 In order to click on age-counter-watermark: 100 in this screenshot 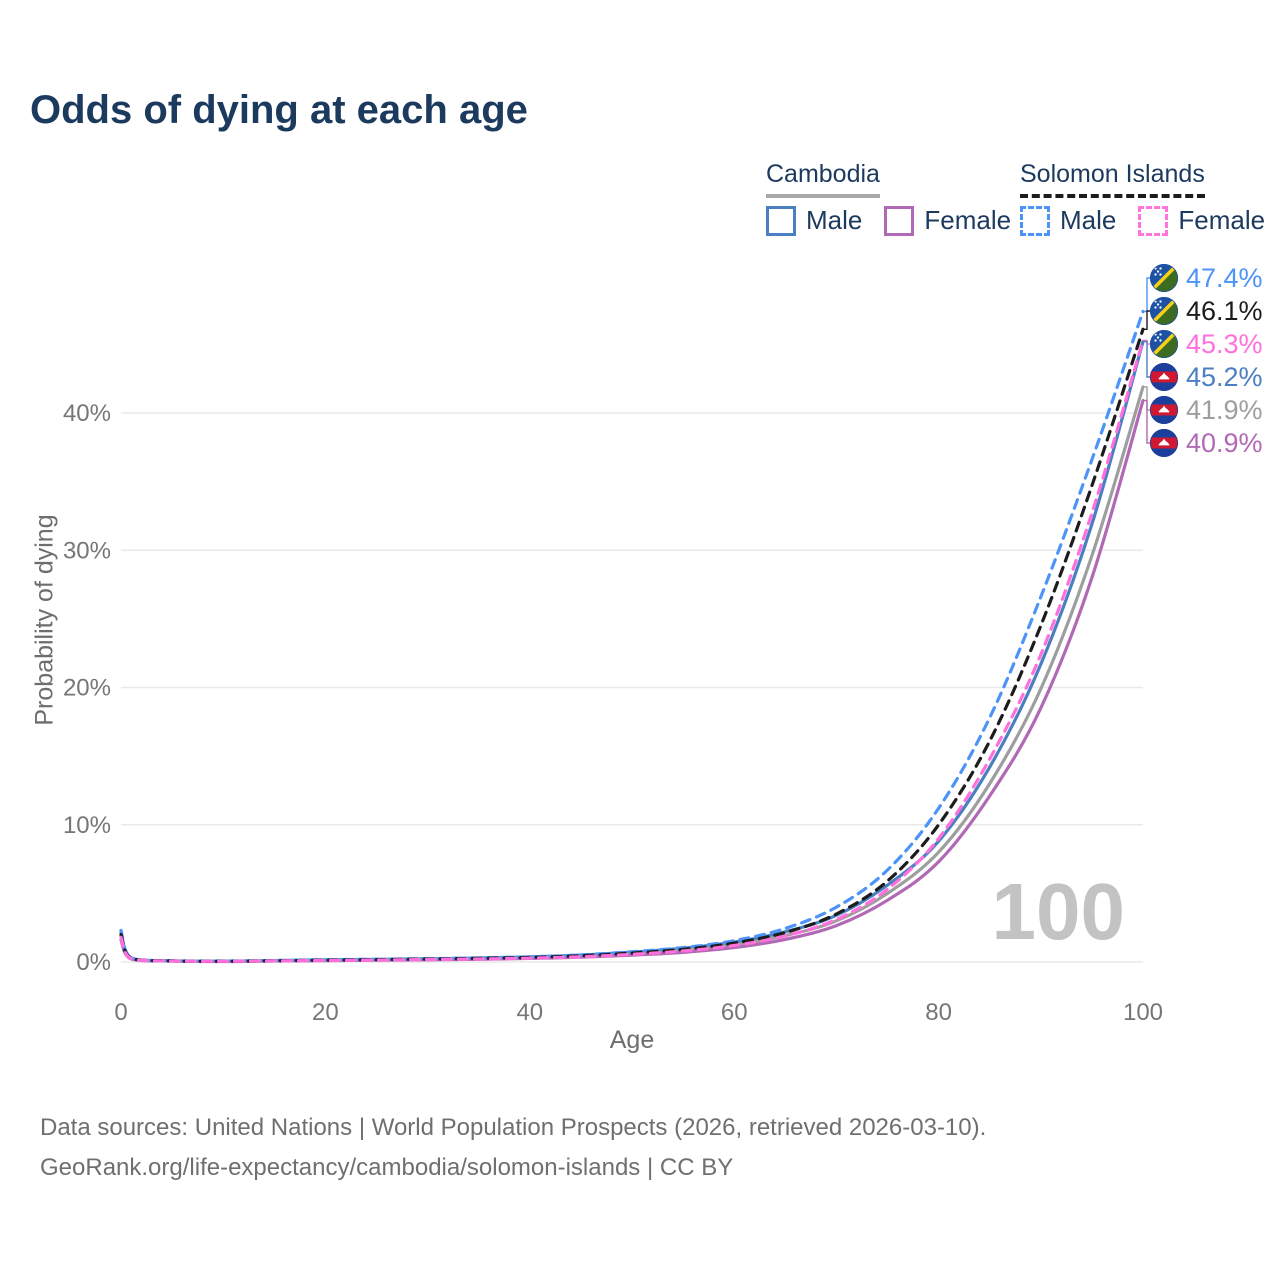, I will do `click(1058, 911)`.